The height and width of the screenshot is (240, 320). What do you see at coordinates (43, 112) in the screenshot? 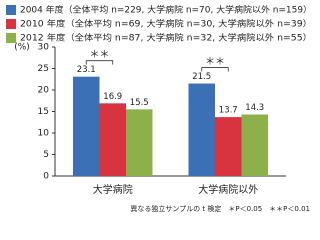
I see `y-tick-label: 15` at bounding box center [43, 112].